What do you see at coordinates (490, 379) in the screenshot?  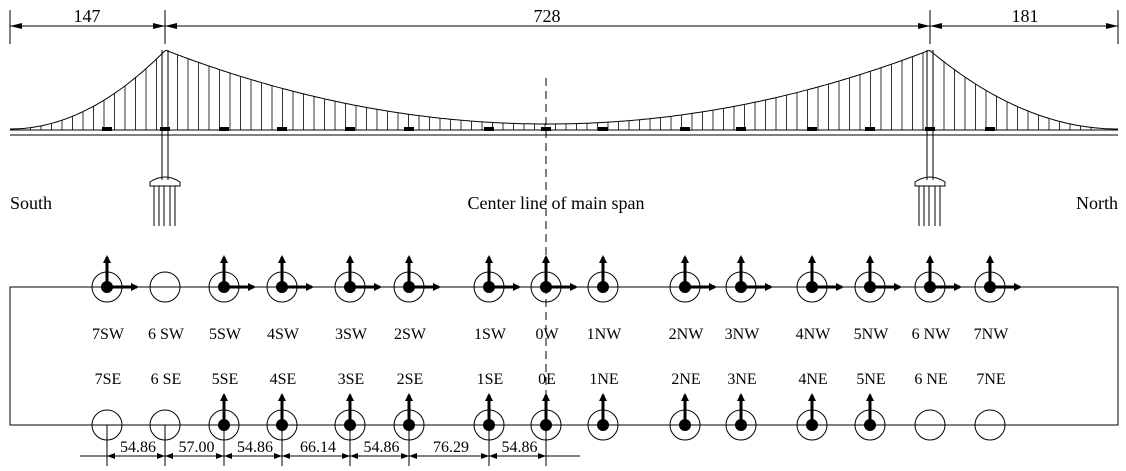 I see `sensor-label-east: 1SE` at bounding box center [490, 379].